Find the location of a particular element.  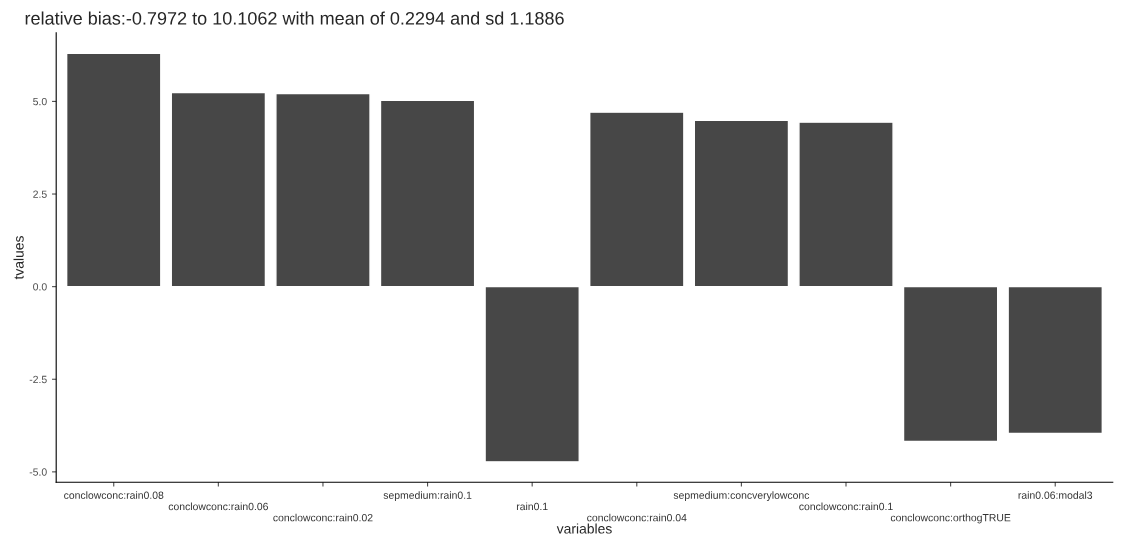

y-tick-label: 2.5 is located at coordinates (40, 194).